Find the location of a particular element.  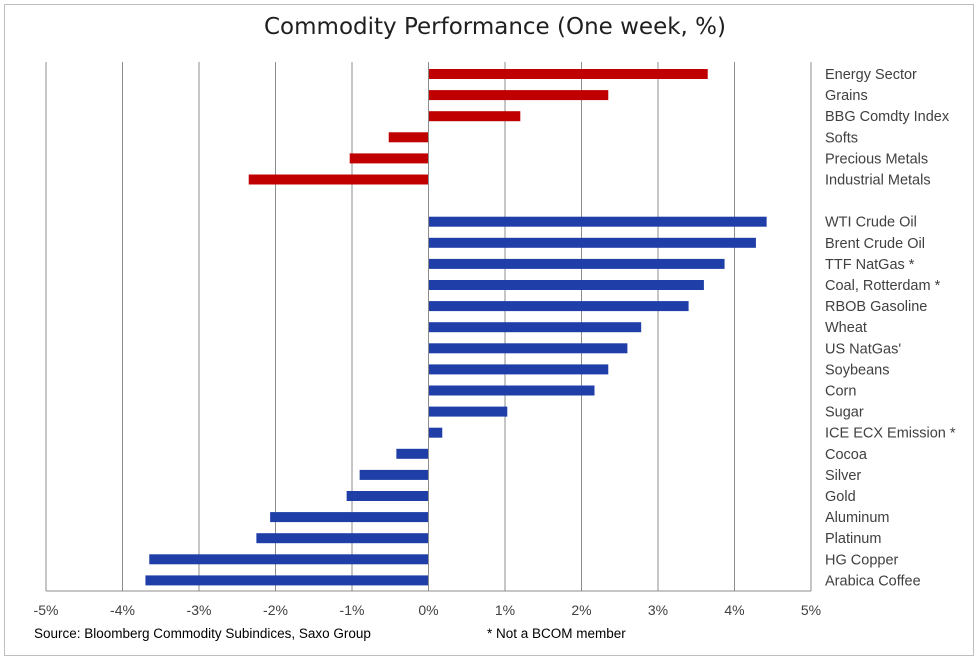

category-label: Sugar is located at coordinates (844, 413).